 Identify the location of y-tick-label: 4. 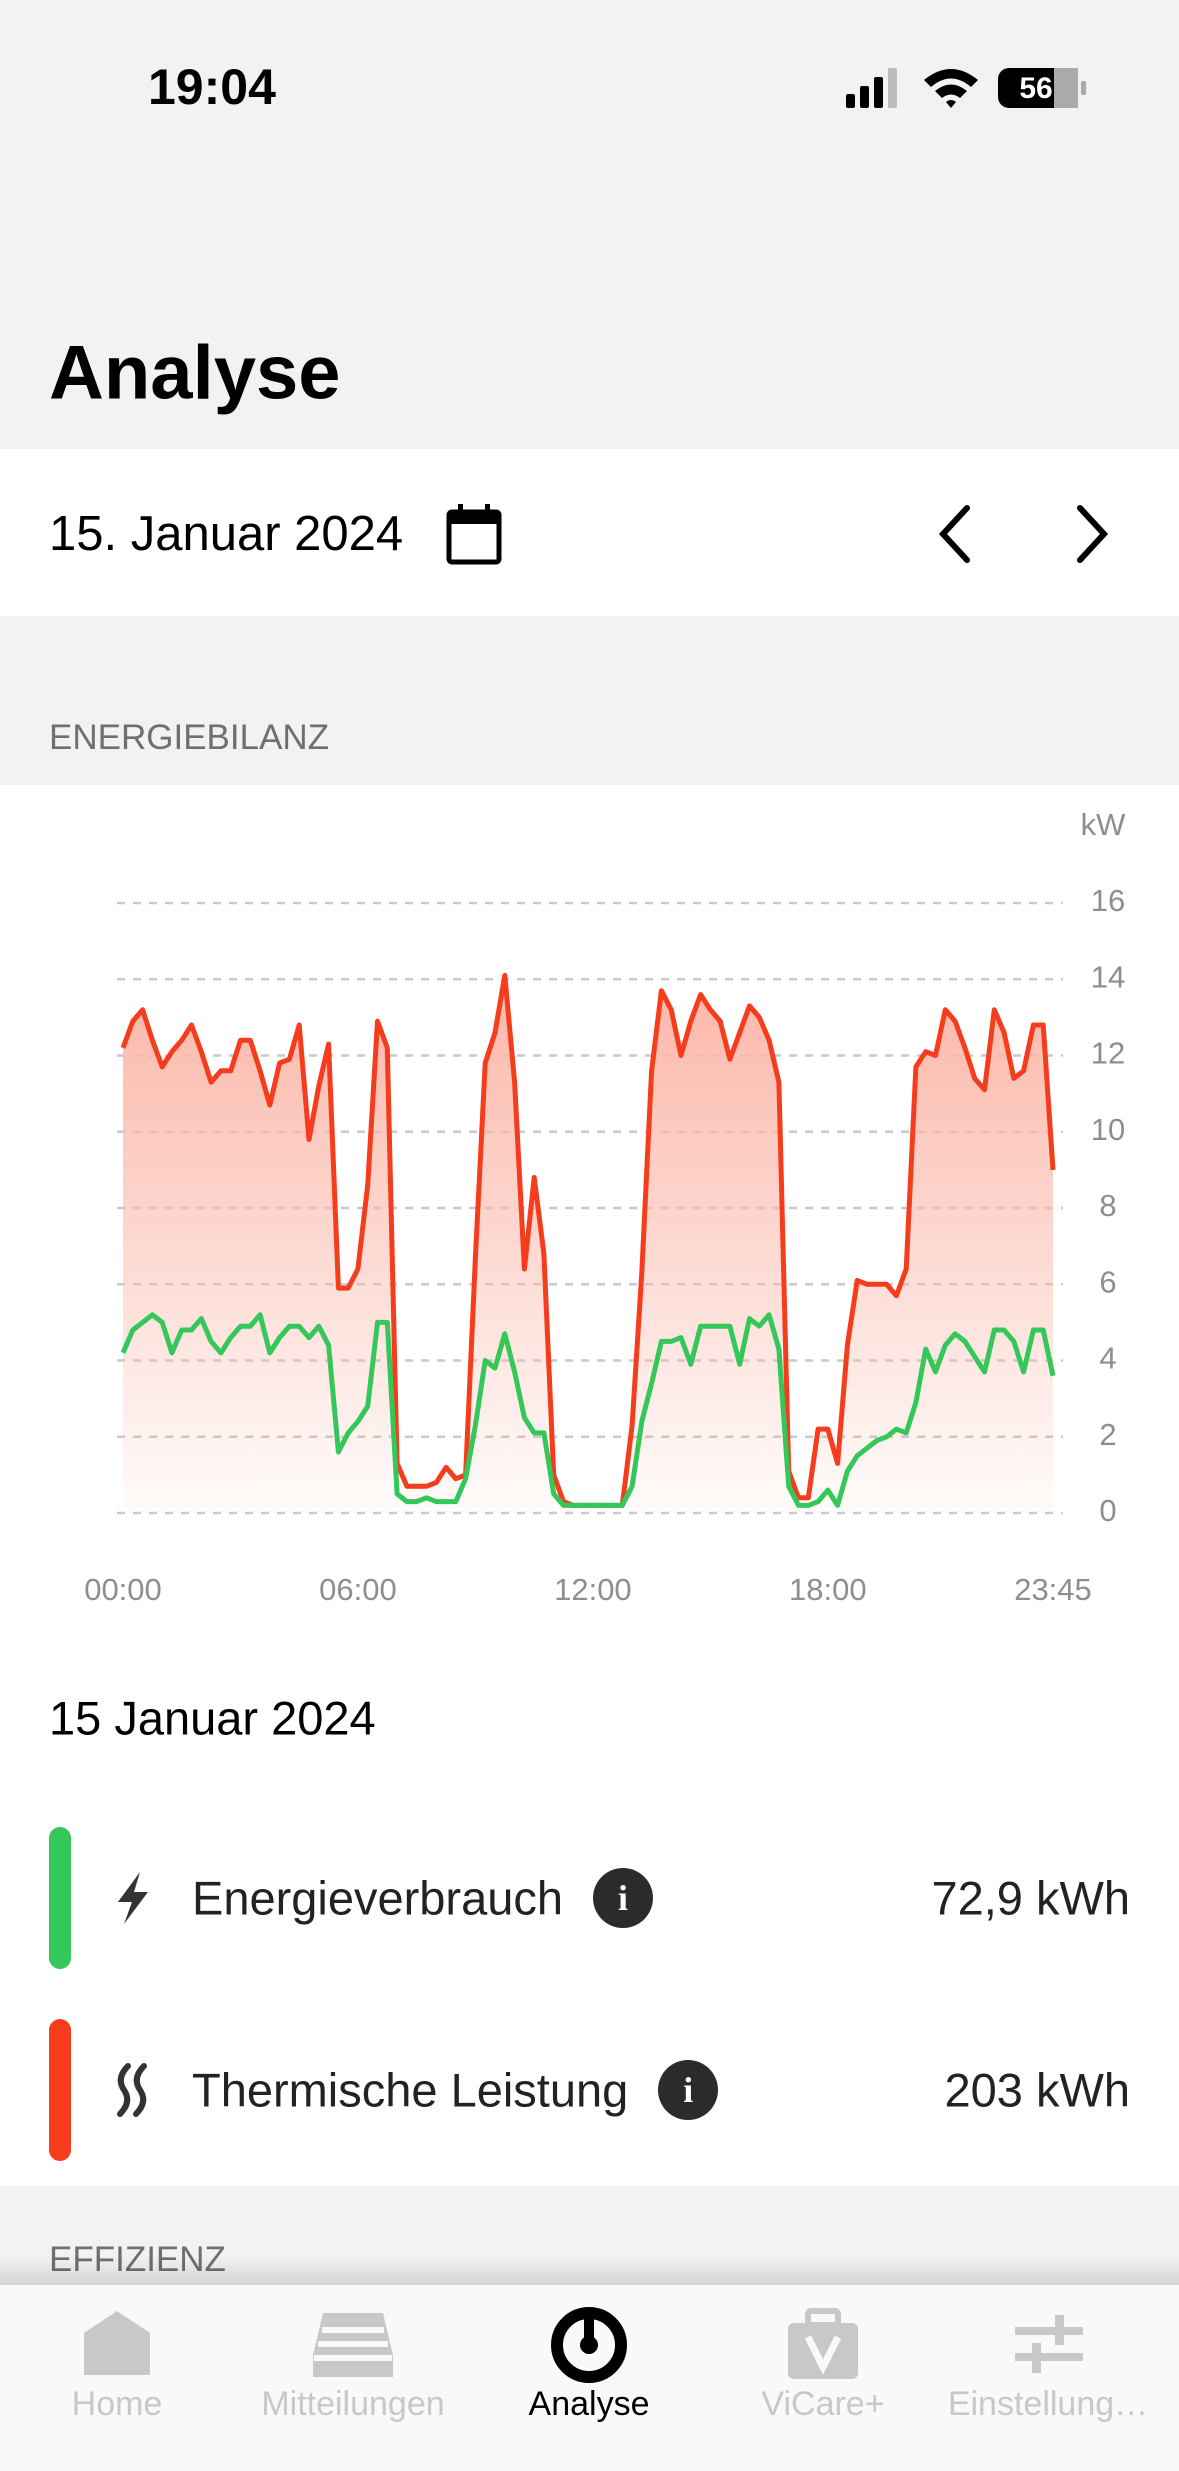
(1107, 1358).